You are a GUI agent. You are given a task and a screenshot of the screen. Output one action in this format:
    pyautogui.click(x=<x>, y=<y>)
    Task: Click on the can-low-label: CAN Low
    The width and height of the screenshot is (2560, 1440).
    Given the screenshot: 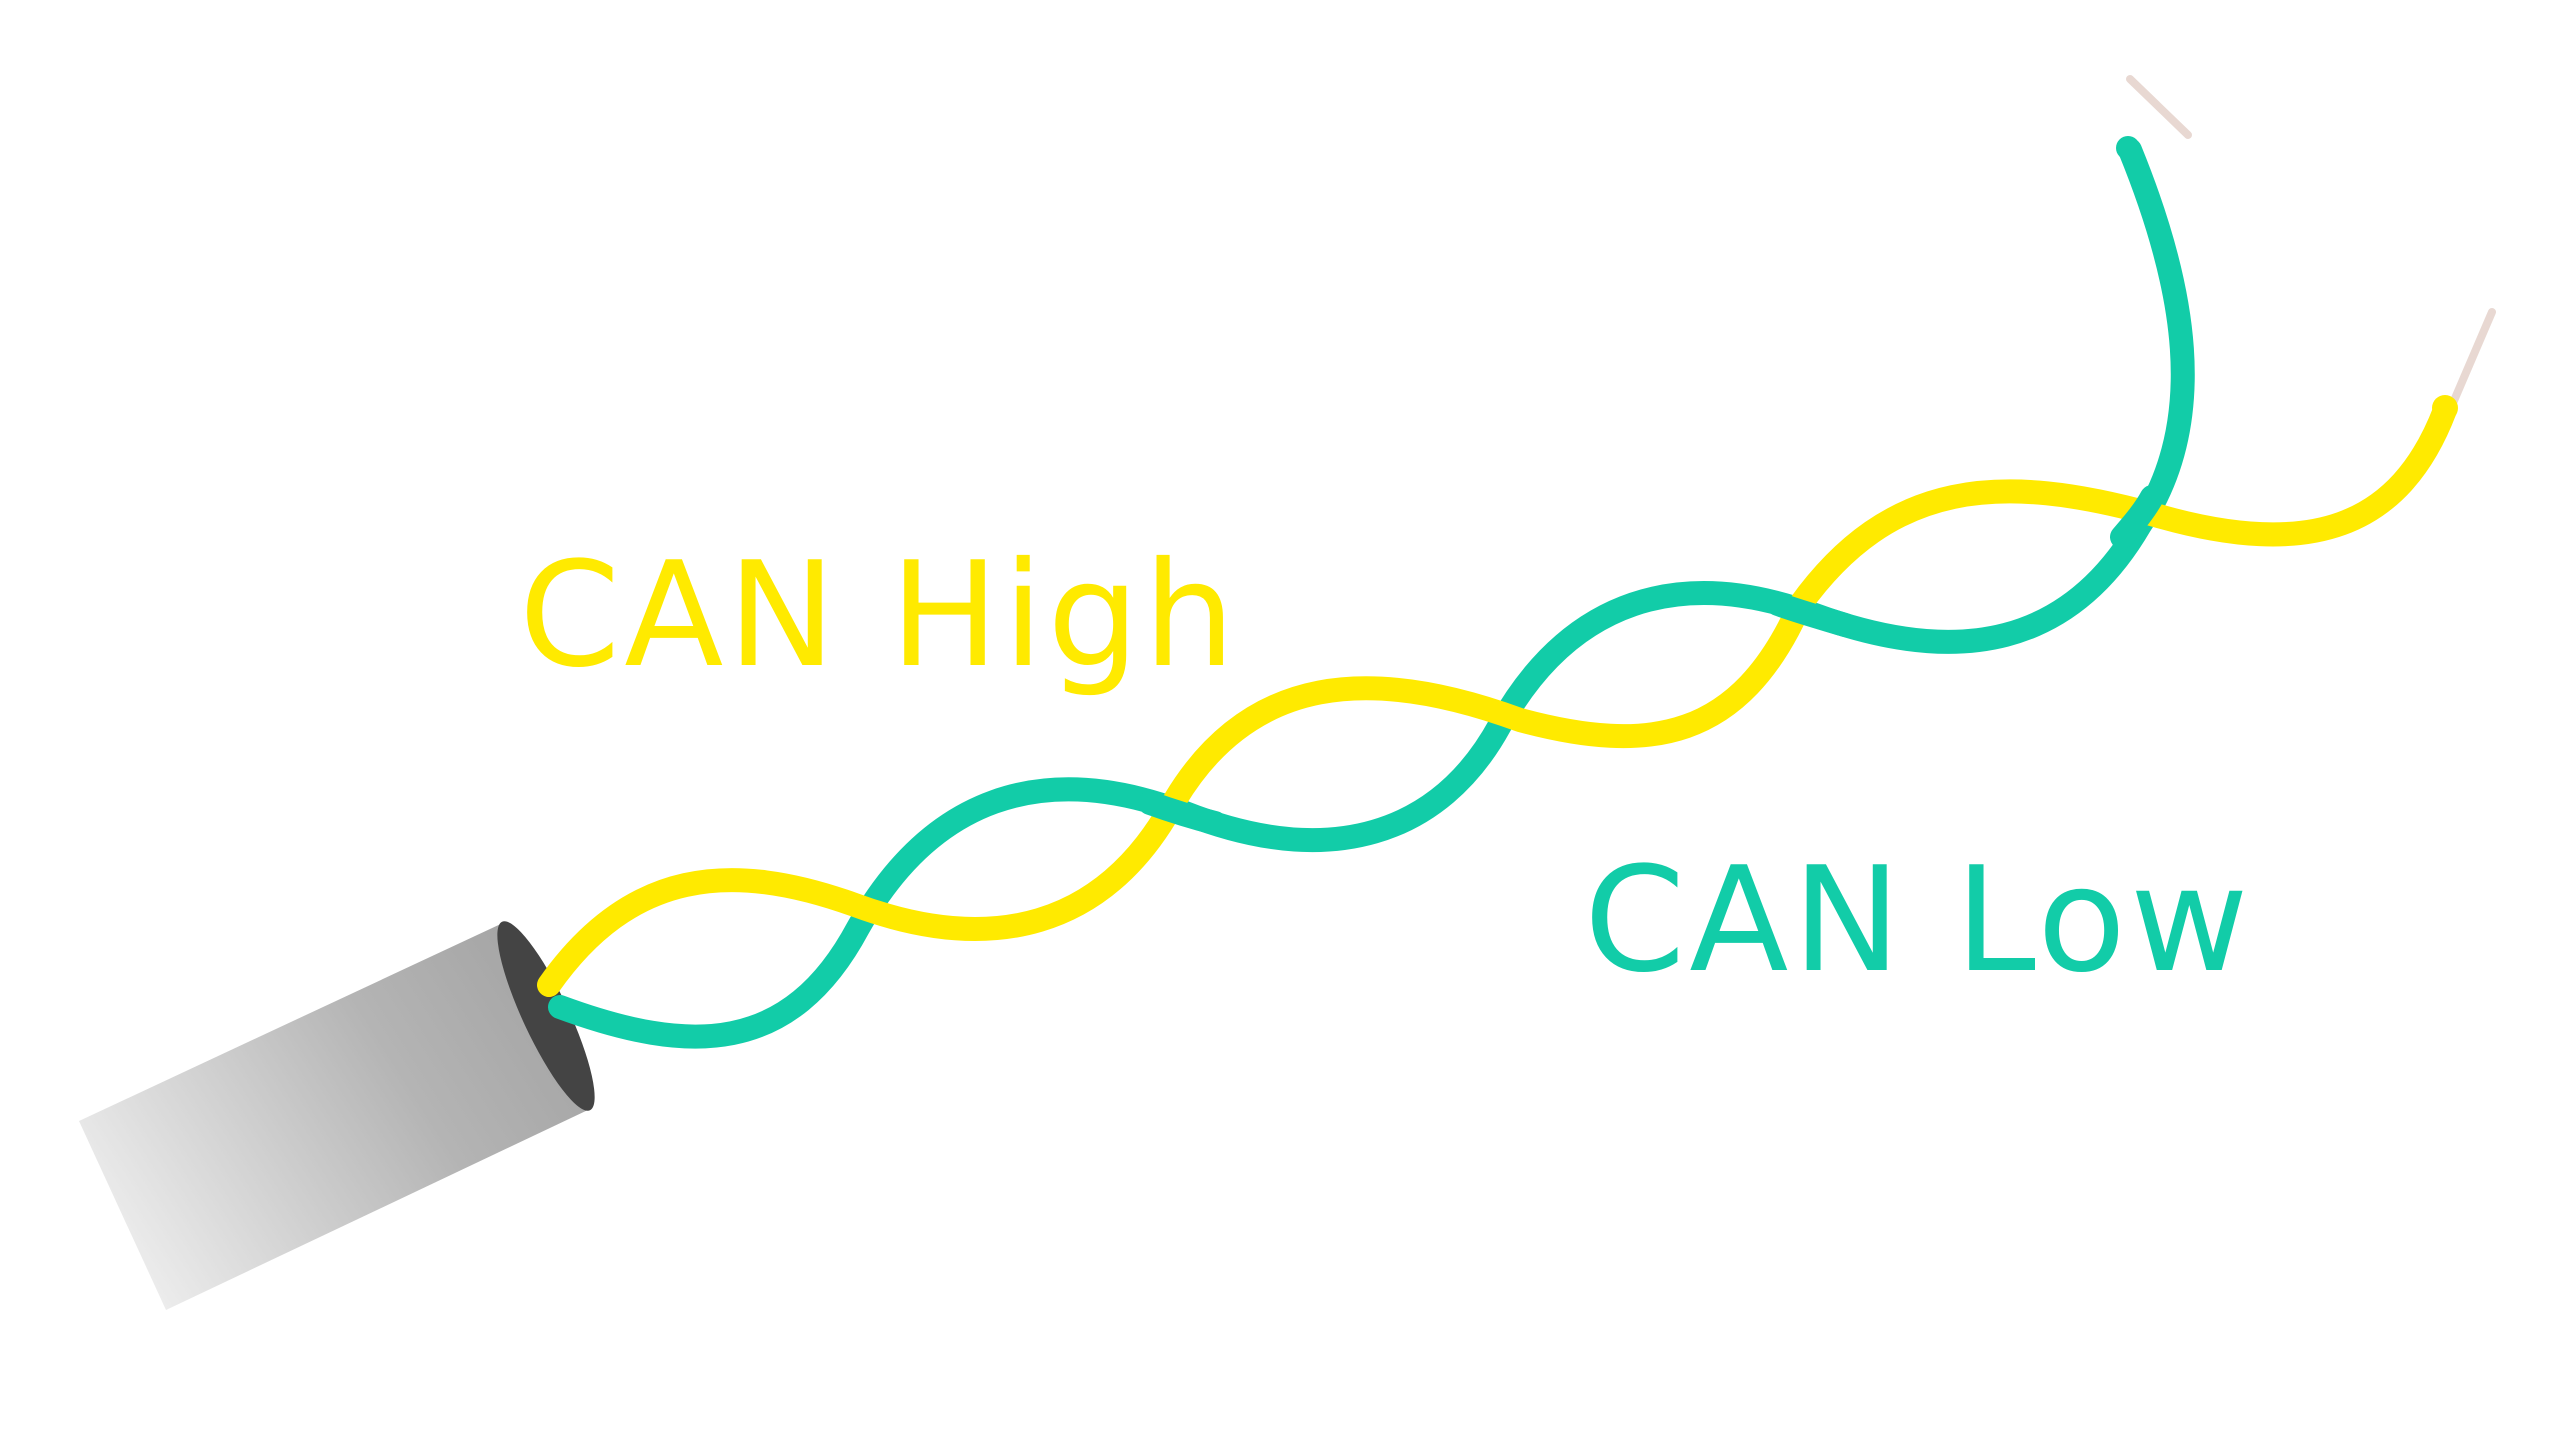 What is the action you would take?
    pyautogui.click(x=1918, y=920)
    